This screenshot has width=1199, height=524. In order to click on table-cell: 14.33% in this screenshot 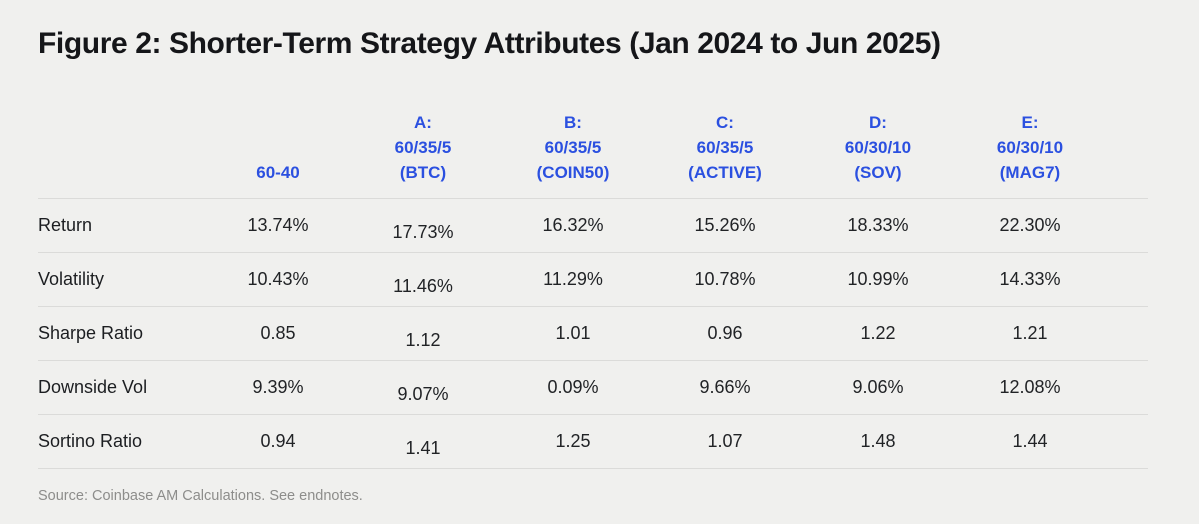, I will do `click(1030, 279)`.